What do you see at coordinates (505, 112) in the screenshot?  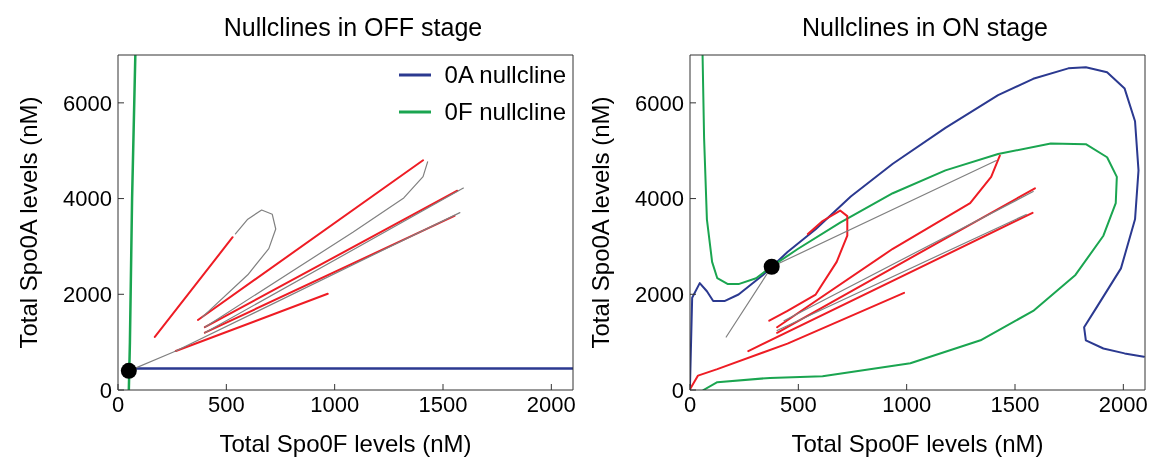 I see `legend-label: 0F nullcline` at bounding box center [505, 112].